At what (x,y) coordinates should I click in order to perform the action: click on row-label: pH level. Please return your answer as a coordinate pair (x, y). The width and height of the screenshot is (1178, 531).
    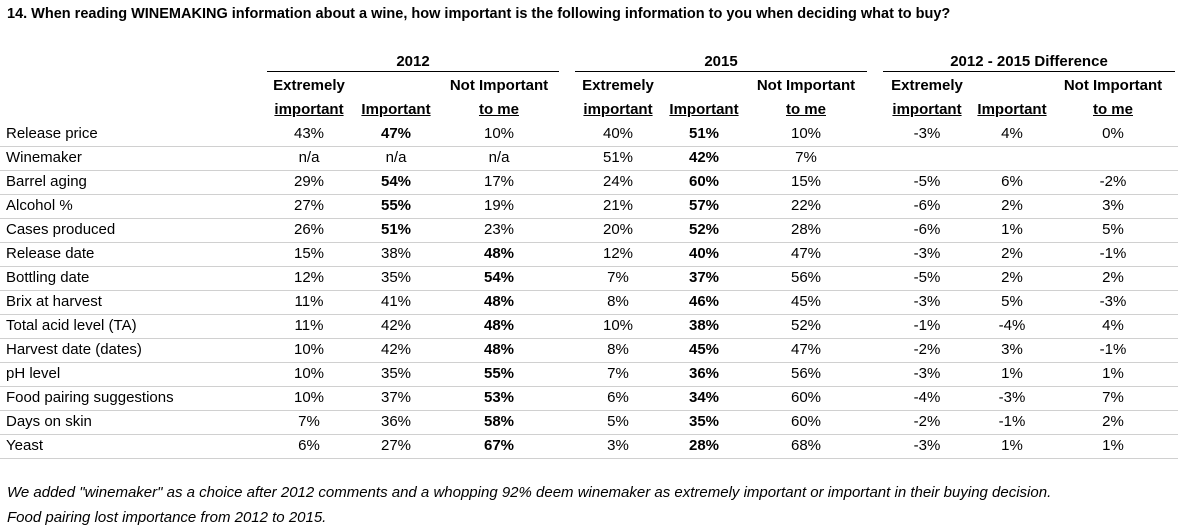
    Looking at the image, I should click on (33, 373).